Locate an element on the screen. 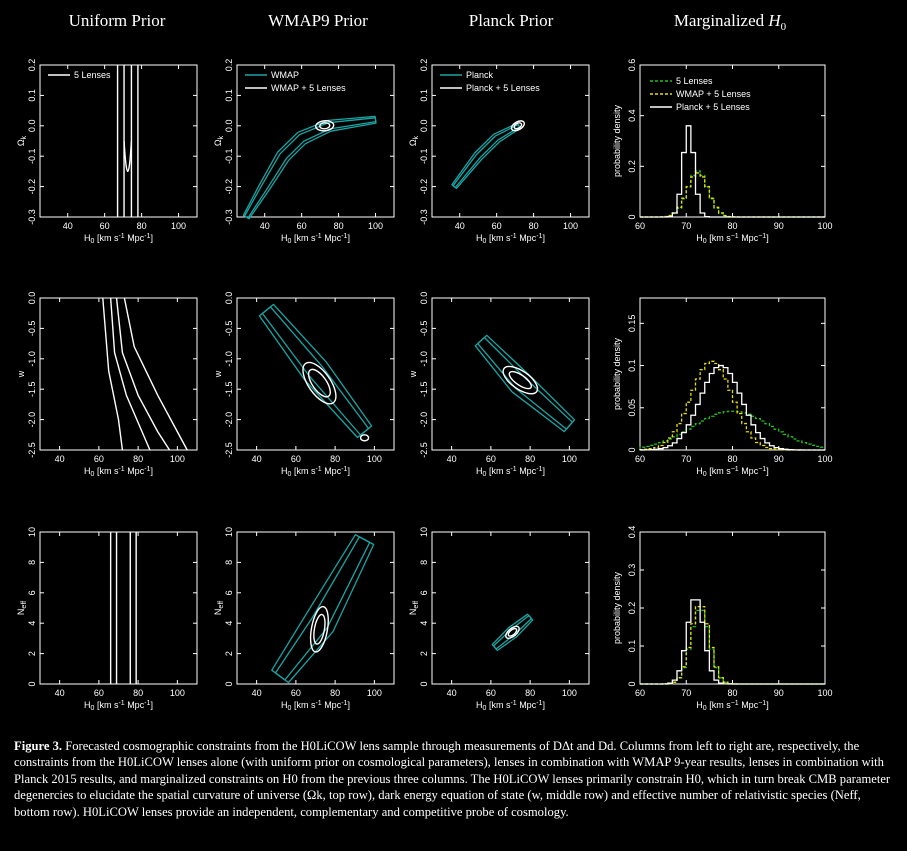 The height and width of the screenshot is (851, 907). lens-contour-island is located at coordinates (364, 438).